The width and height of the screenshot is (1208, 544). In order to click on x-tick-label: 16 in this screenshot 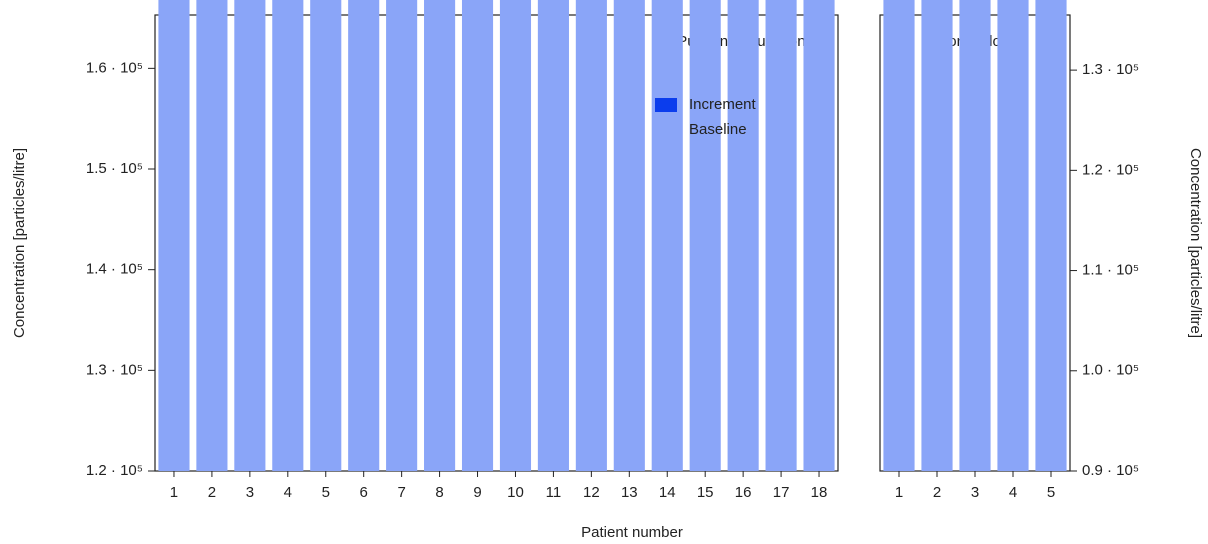, I will do `click(743, 492)`.